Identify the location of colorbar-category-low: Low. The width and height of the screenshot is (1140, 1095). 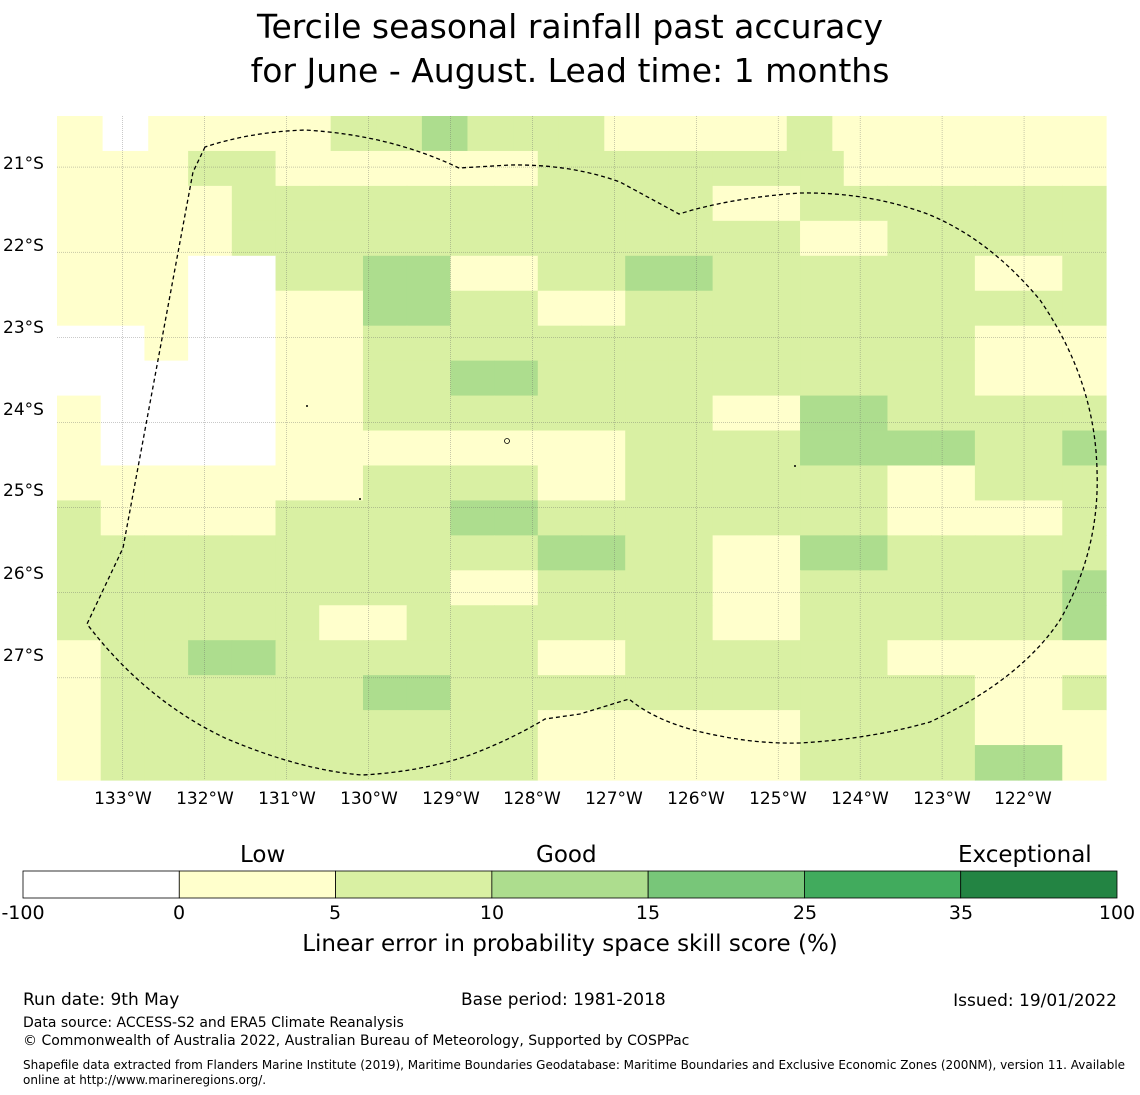
(263, 855).